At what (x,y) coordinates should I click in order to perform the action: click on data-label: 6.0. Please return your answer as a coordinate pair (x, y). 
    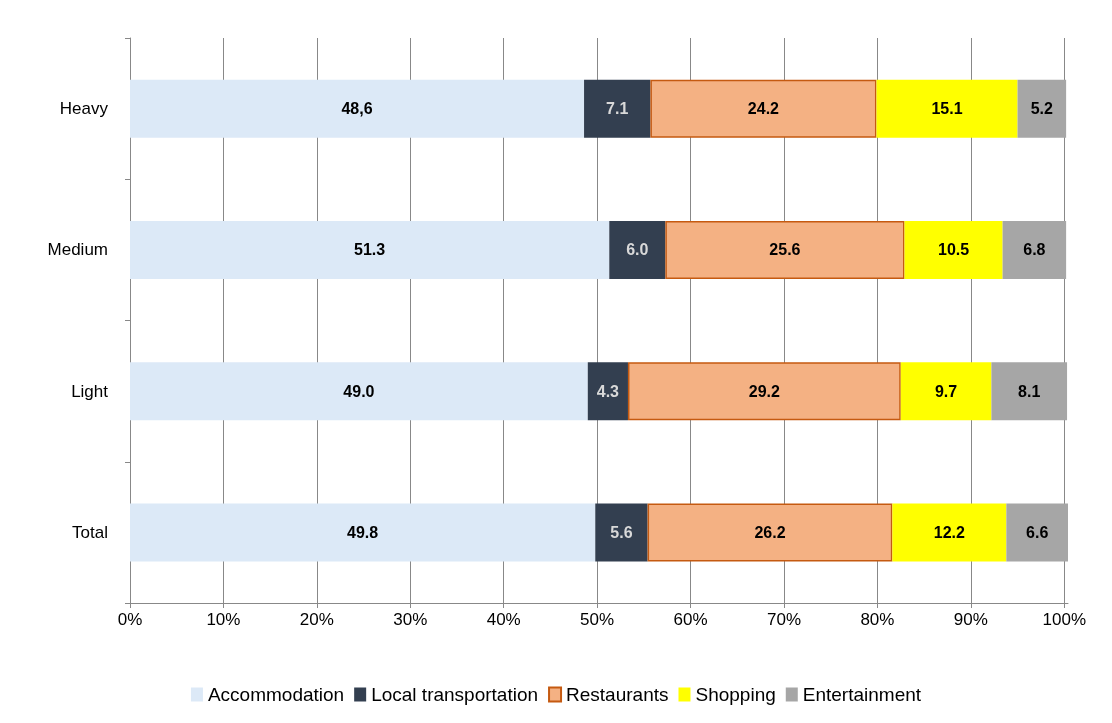
    Looking at the image, I should click on (637, 250).